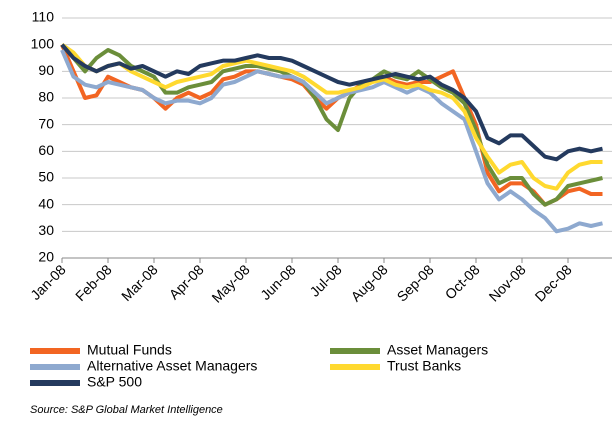 This screenshot has height=425, width=613. Describe the element at coordinates (129, 350) in the screenshot. I see `legend-label: Mutual Funds` at that location.